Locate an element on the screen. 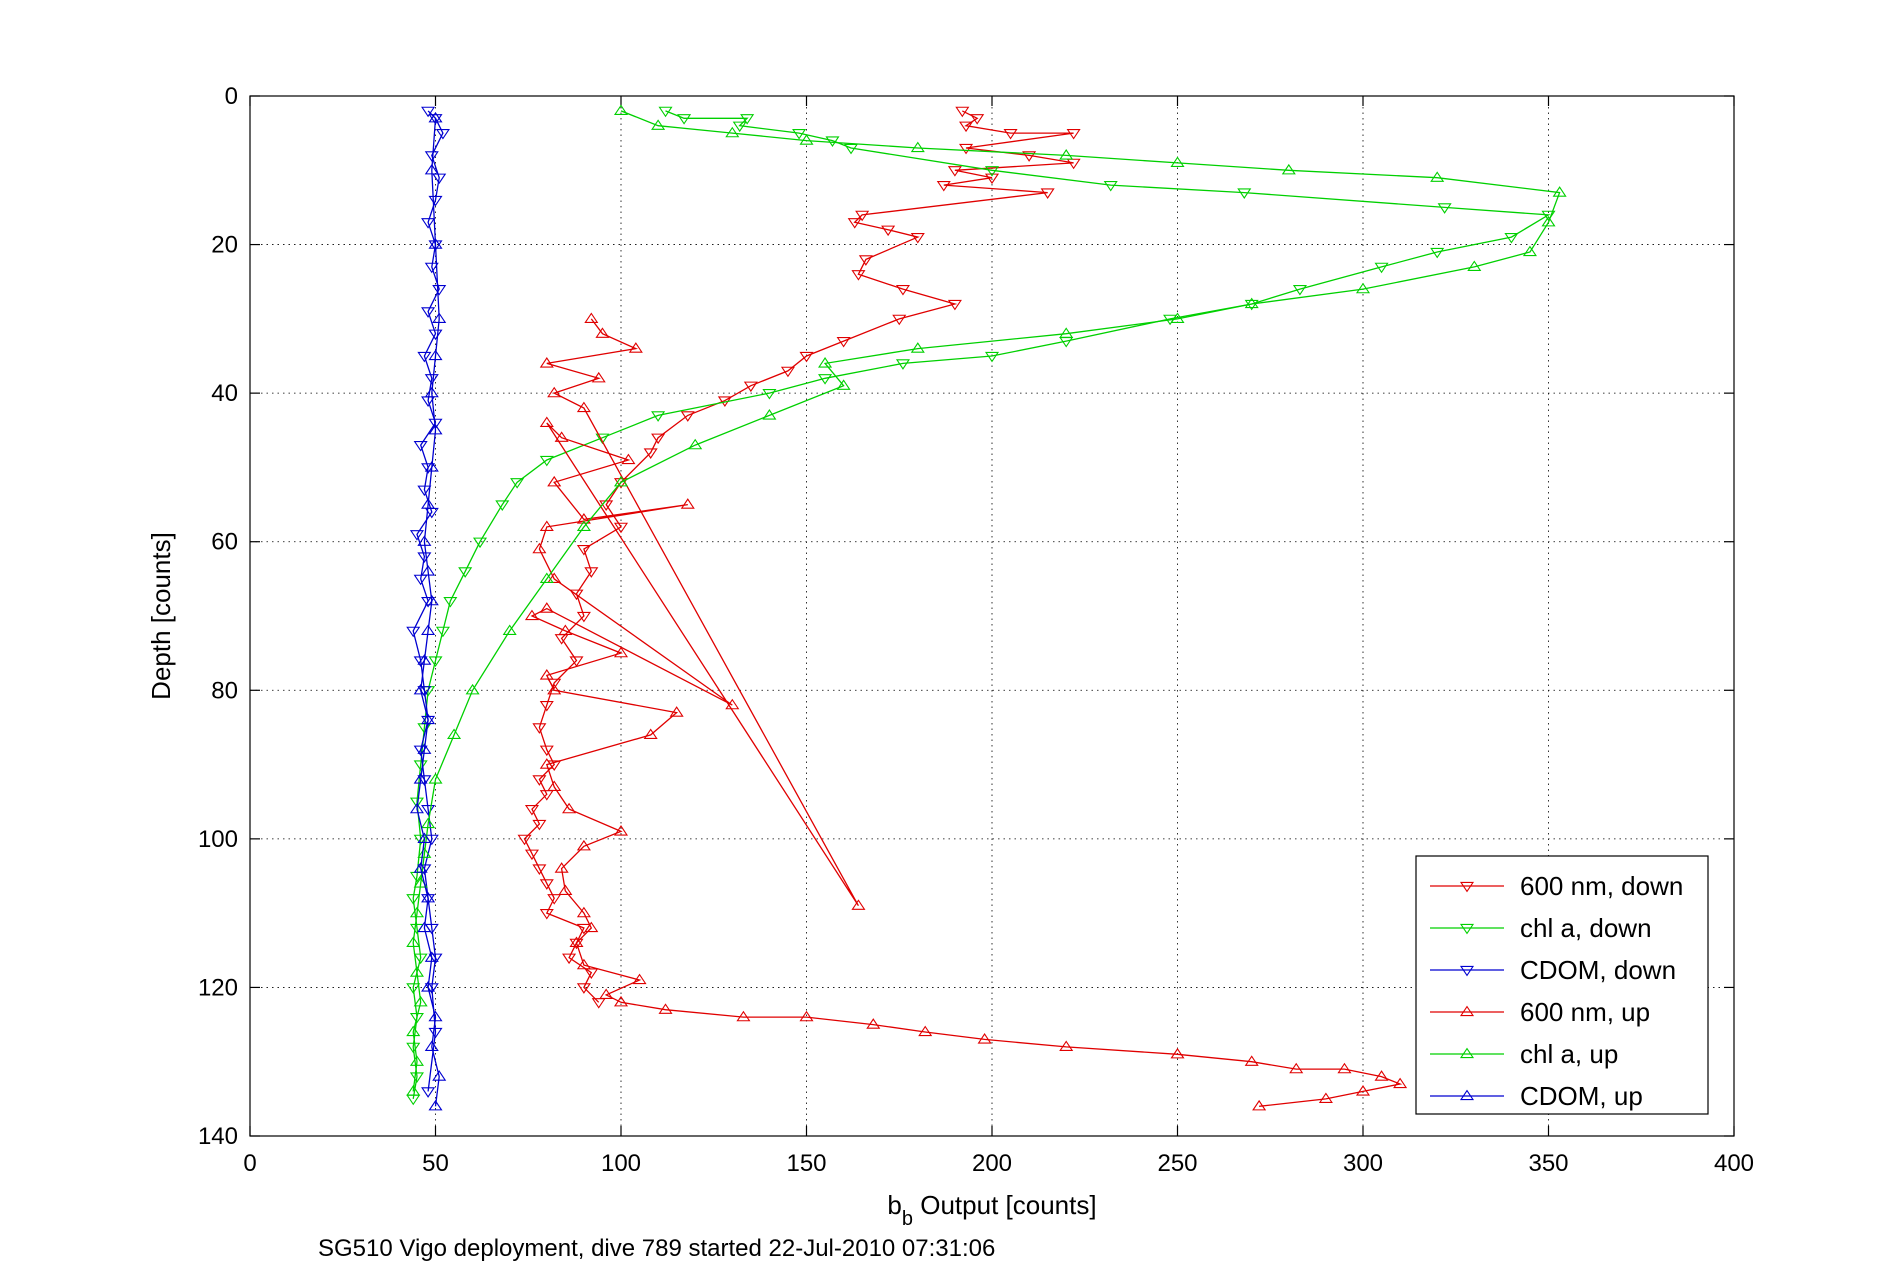 The image size is (1891, 1262). x-tick-label: 250 is located at coordinates (1177, 1163).